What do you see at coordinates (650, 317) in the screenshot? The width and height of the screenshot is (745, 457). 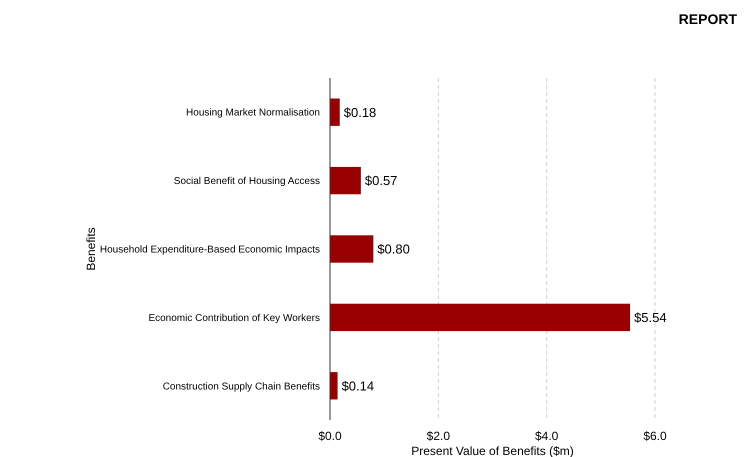 I see `data-label: $5.54` at bounding box center [650, 317].